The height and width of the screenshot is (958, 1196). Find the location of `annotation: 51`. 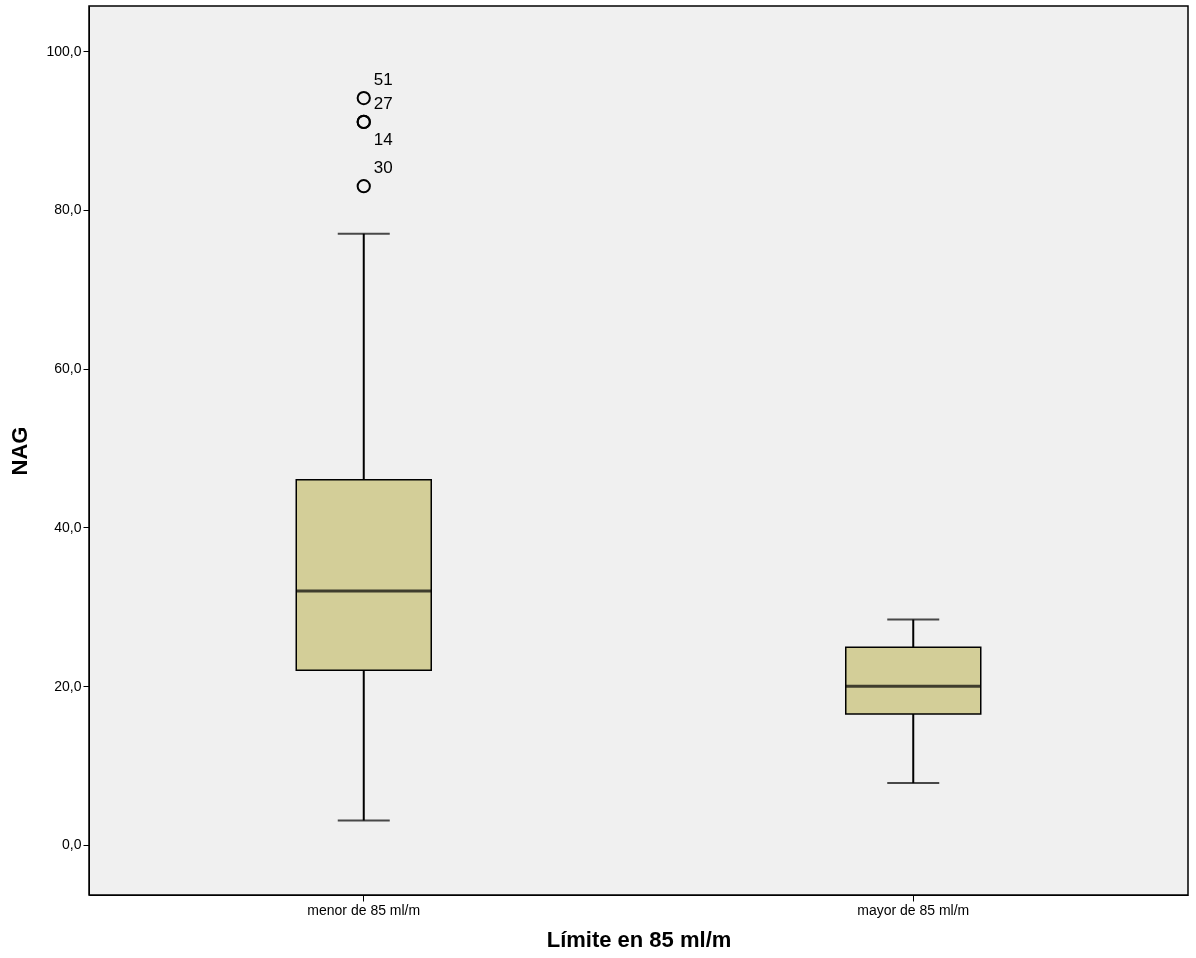

annotation: 51 is located at coordinates (383, 80).